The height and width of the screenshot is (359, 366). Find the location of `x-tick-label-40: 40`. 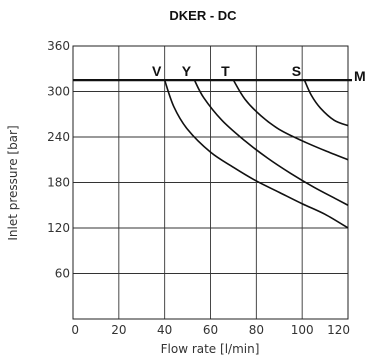

x-tick-label-40: 40 is located at coordinates (164, 330).